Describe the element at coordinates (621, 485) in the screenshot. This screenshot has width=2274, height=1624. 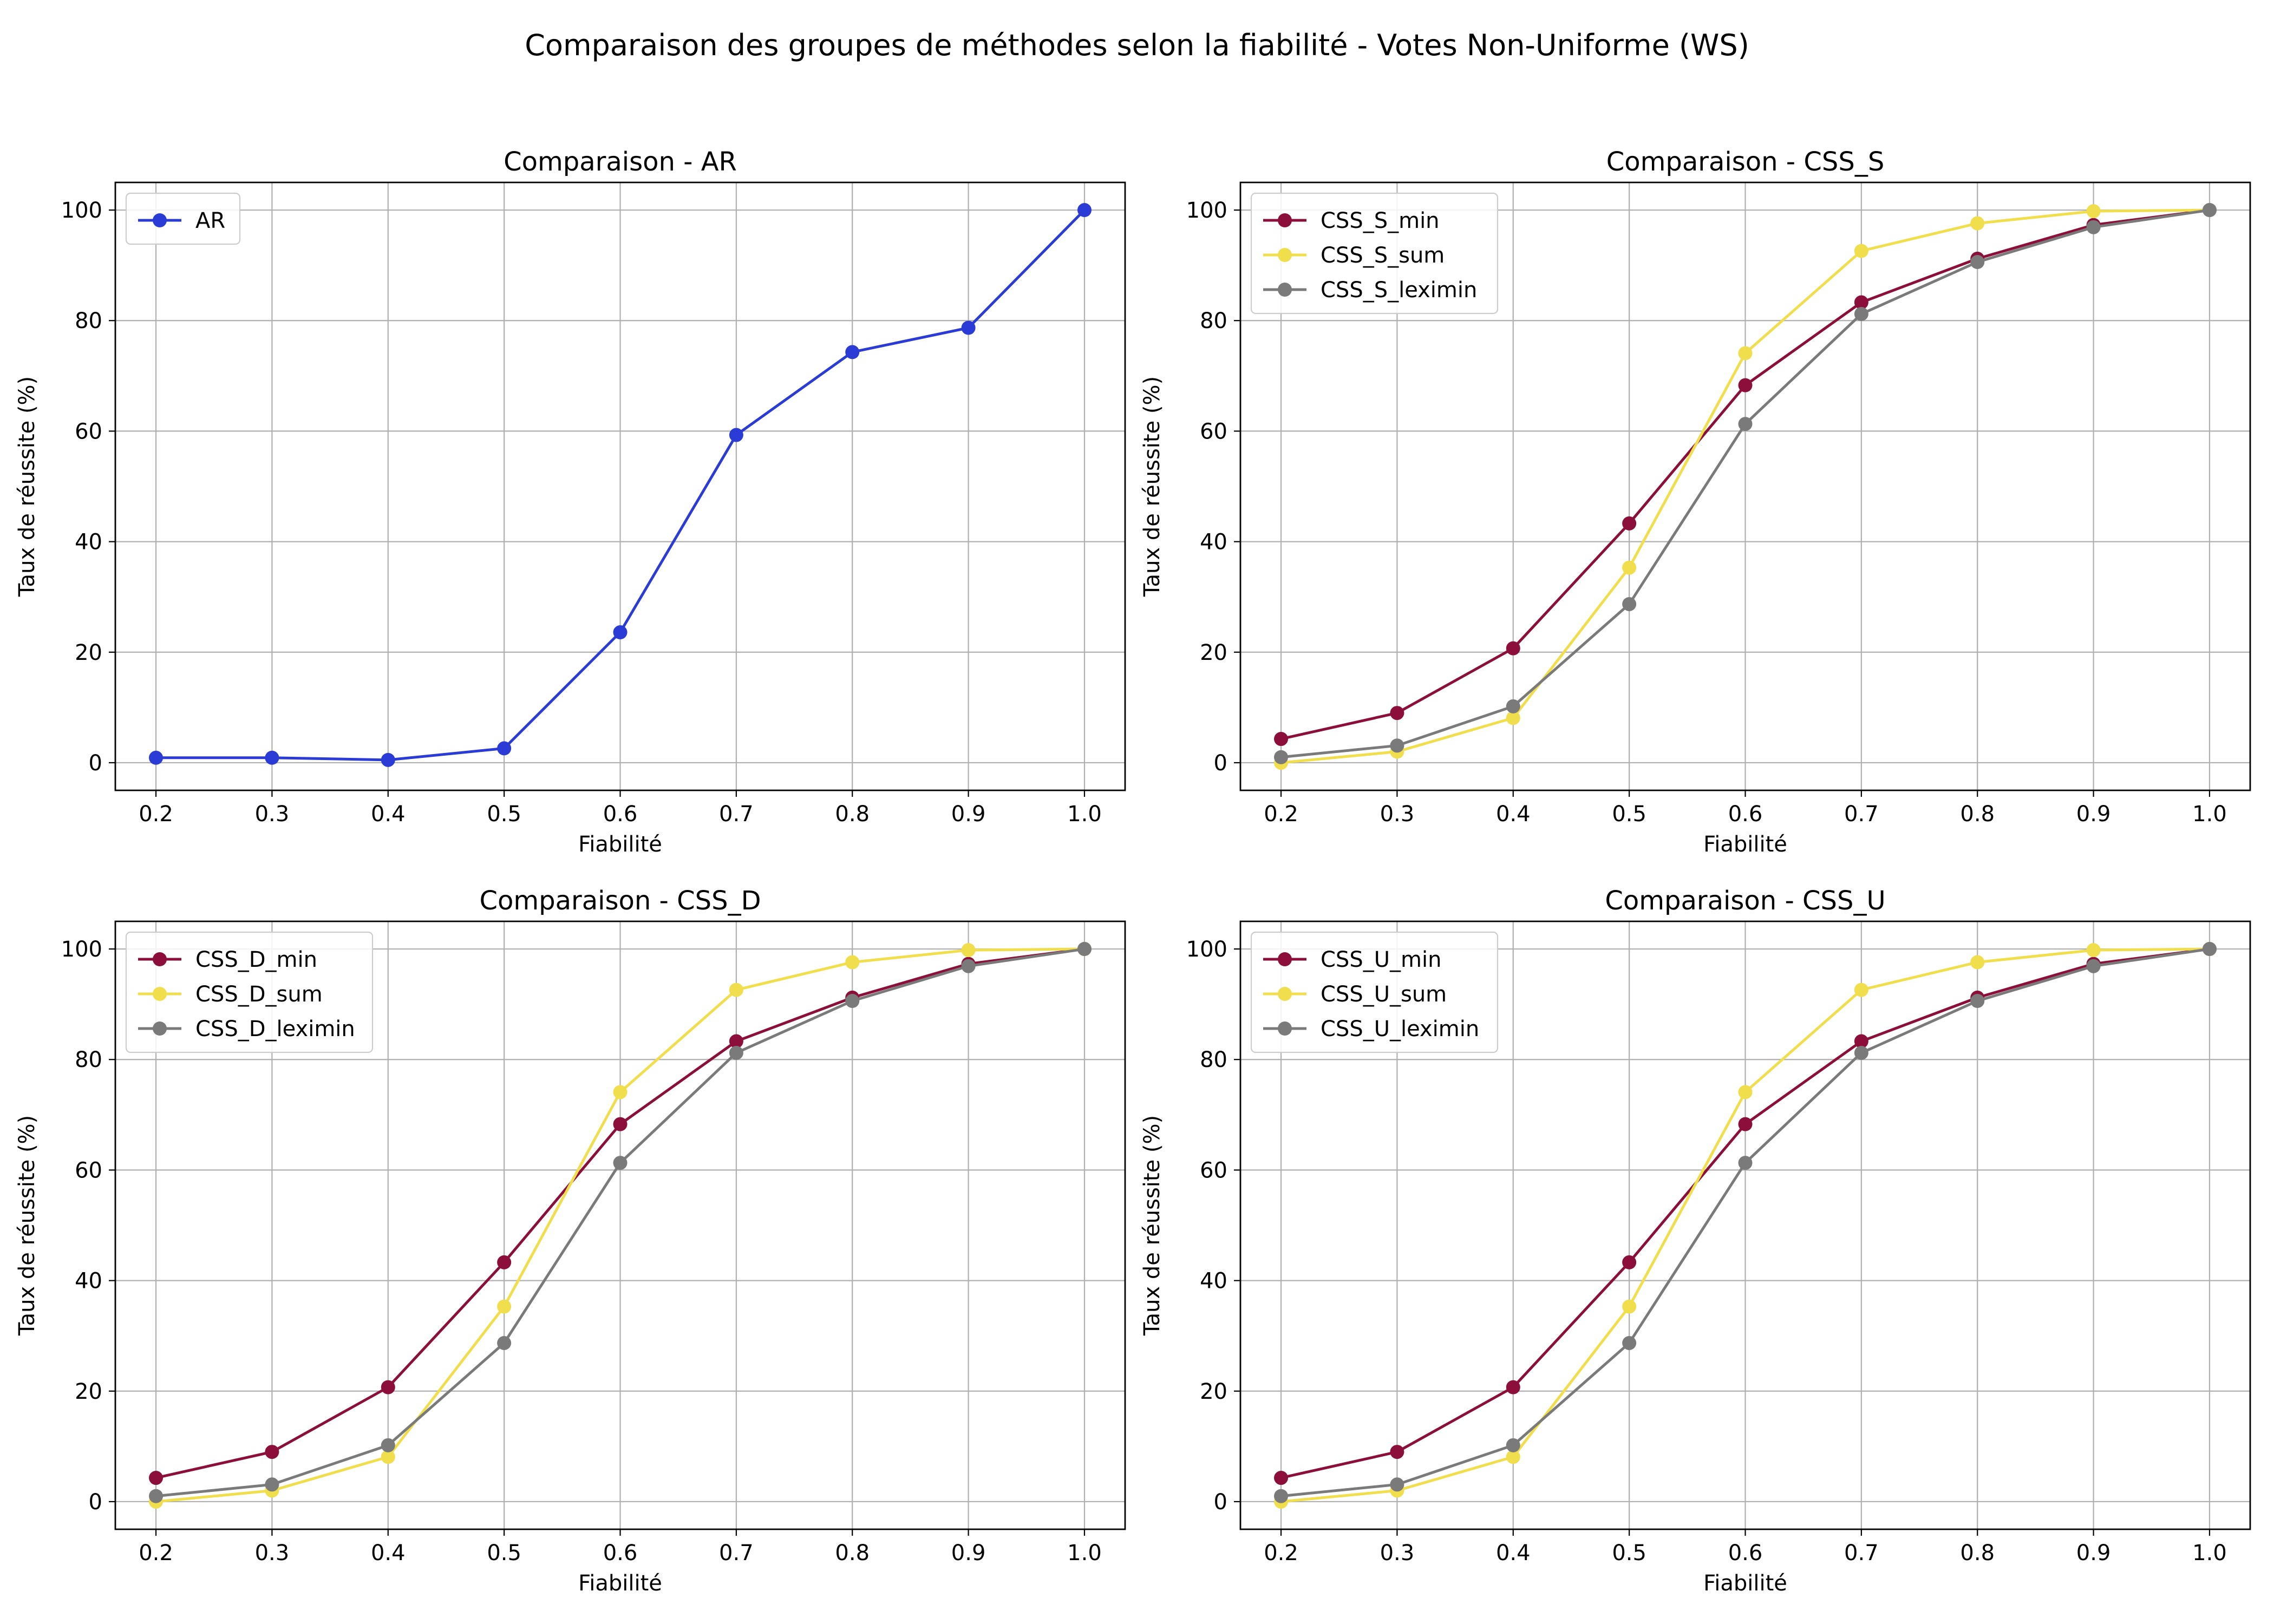
I see `series-ar` at that location.